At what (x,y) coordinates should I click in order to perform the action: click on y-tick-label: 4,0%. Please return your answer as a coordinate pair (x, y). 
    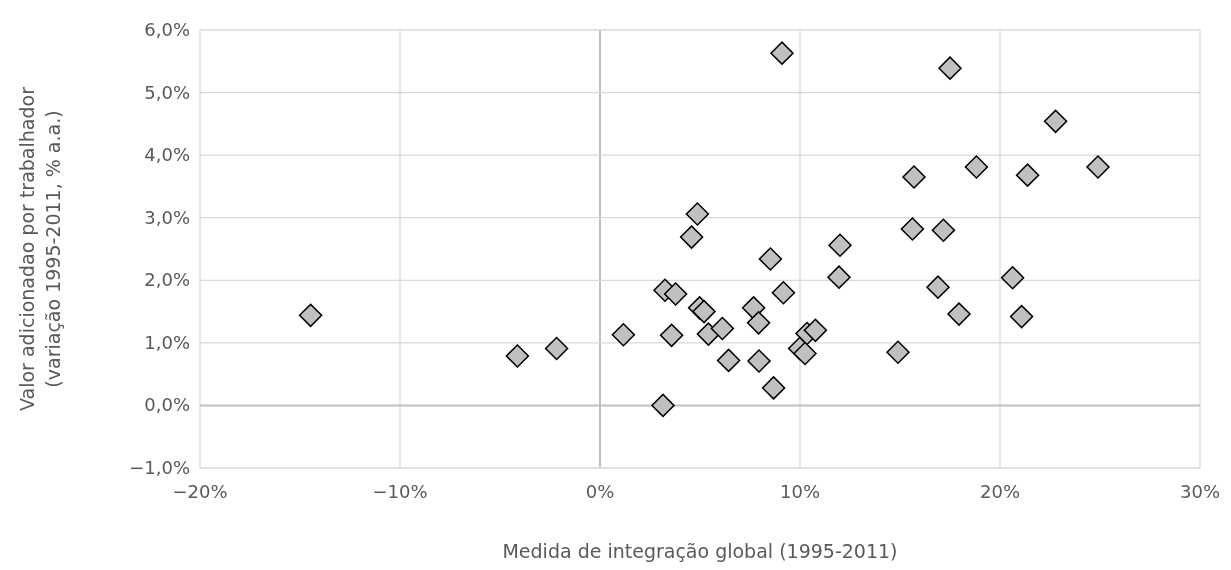
    Looking at the image, I should click on (167, 155).